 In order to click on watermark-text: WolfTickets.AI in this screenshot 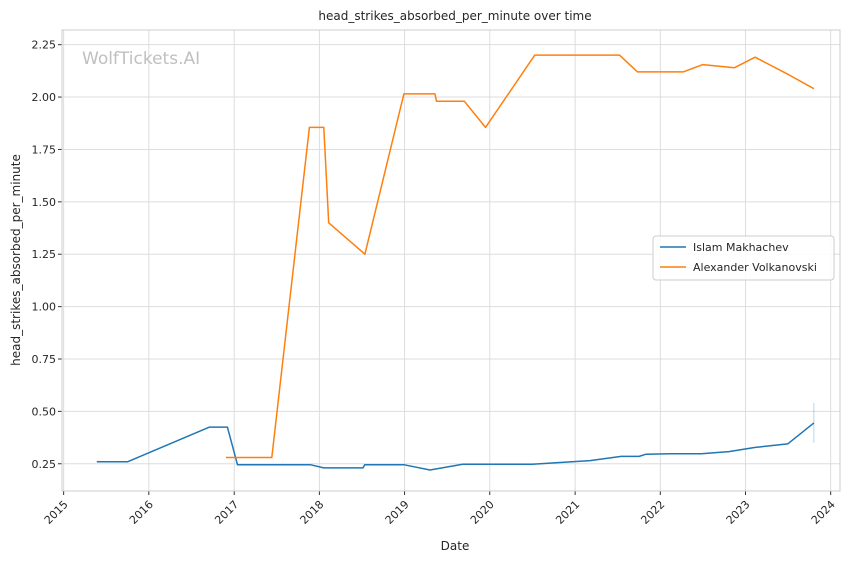, I will do `click(141, 59)`.